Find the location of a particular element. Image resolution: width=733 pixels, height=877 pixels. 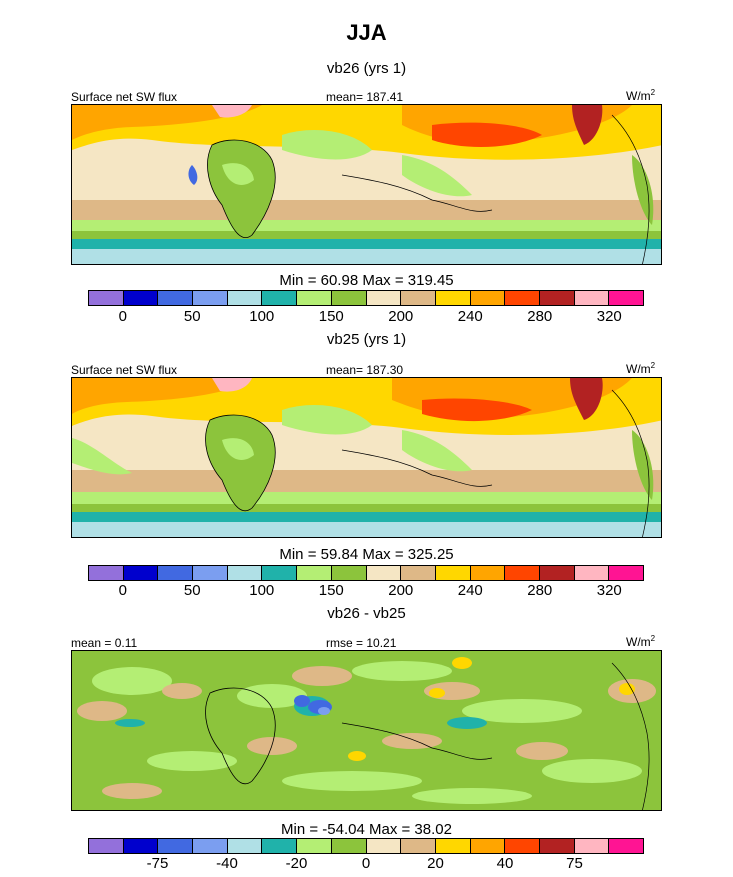

panel3-colorbar is located at coordinates (366, 846).